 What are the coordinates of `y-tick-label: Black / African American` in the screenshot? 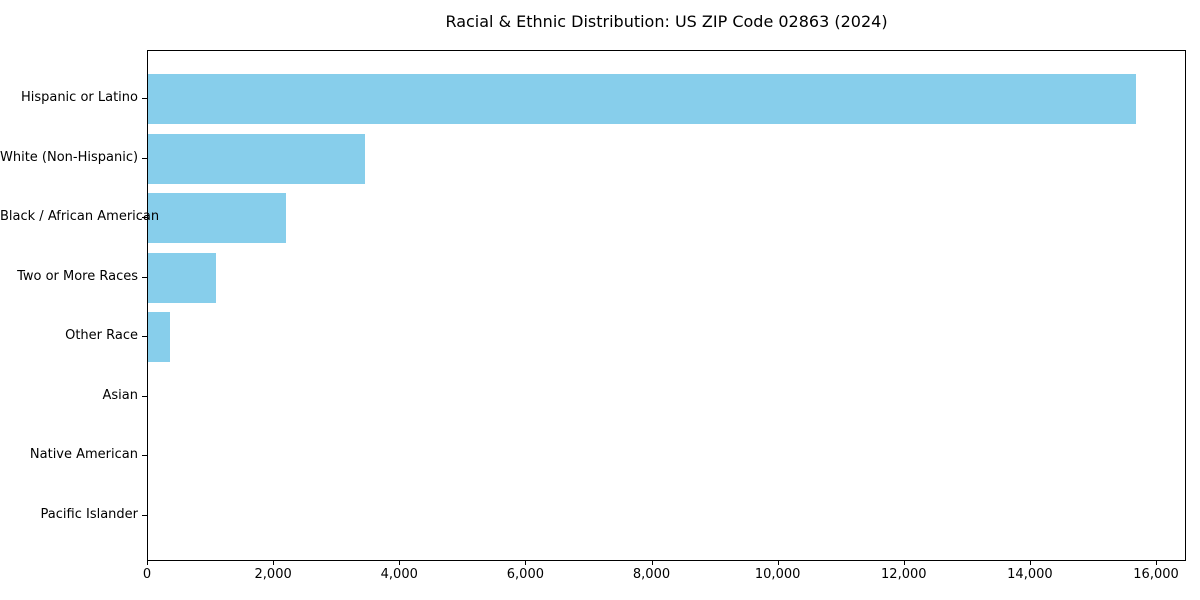 It's located at (80, 216).